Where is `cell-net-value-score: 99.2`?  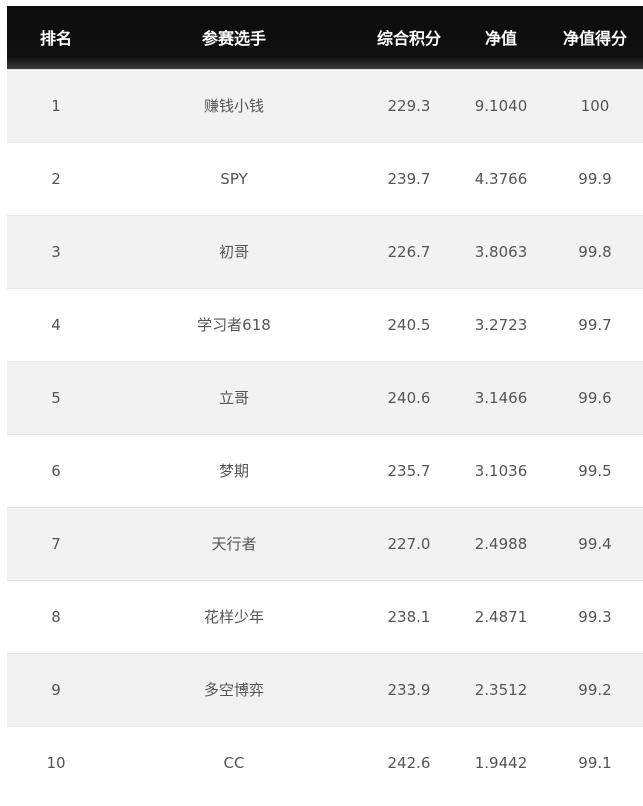
cell-net-value-score: 99.2 is located at coordinates (595, 689).